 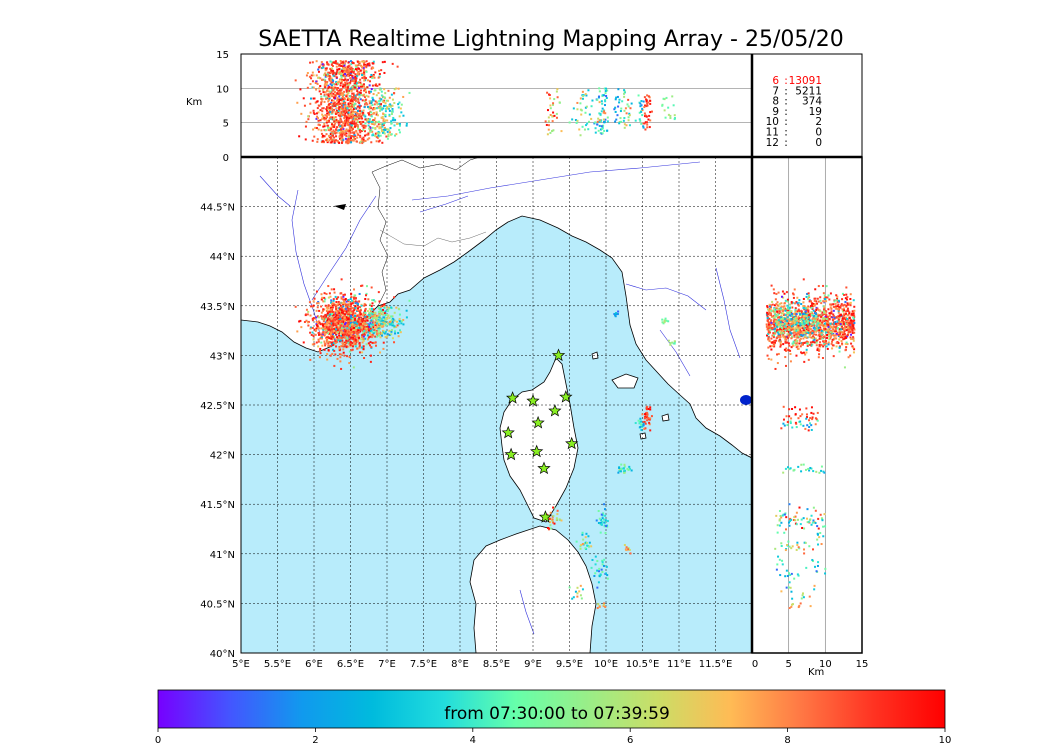 What do you see at coordinates (217, 307) in the screenshot?
I see `lat-tick-label: 43.5°N` at bounding box center [217, 307].